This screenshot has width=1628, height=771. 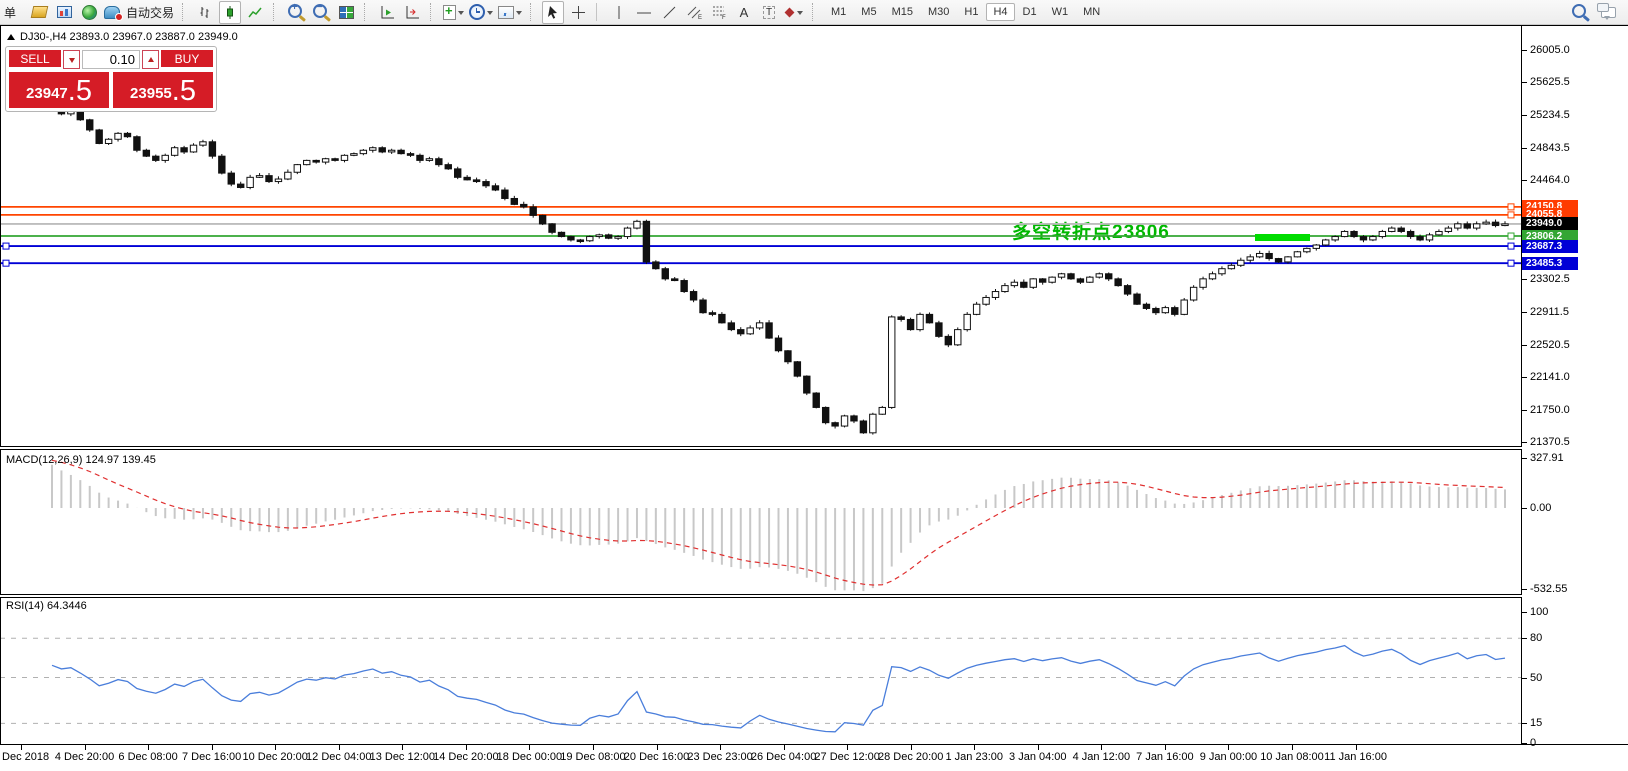 I want to click on chart-annotation: 多空转折点23806, so click(x=1091, y=232).